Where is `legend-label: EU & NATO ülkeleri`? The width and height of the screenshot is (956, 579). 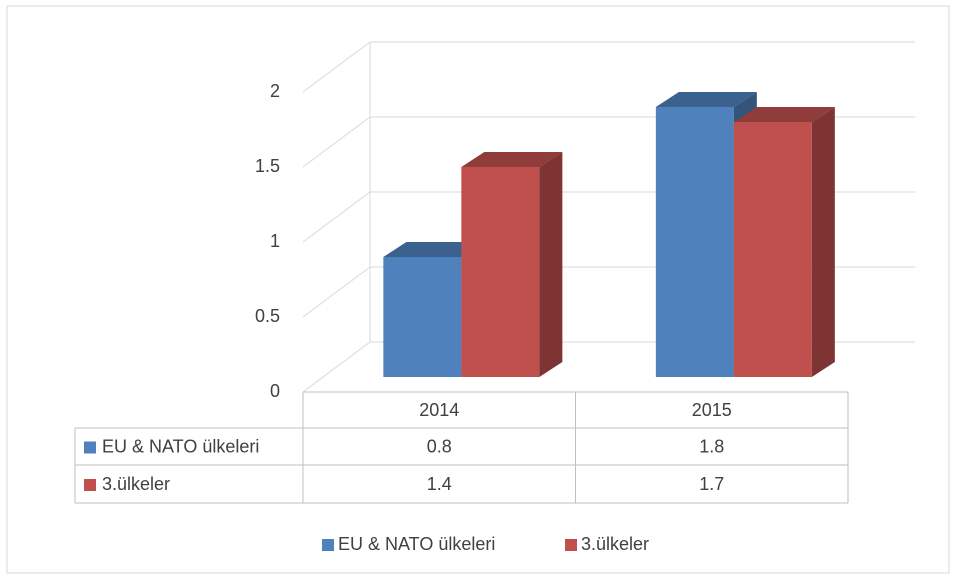 legend-label: EU & NATO ülkeleri is located at coordinates (416, 544).